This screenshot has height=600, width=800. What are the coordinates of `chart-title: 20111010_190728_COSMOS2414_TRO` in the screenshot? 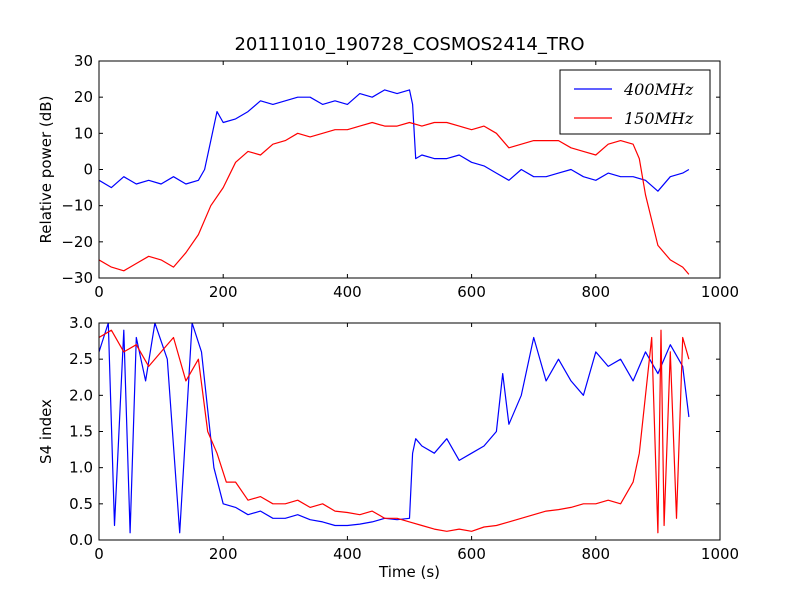 It's located at (409, 44).